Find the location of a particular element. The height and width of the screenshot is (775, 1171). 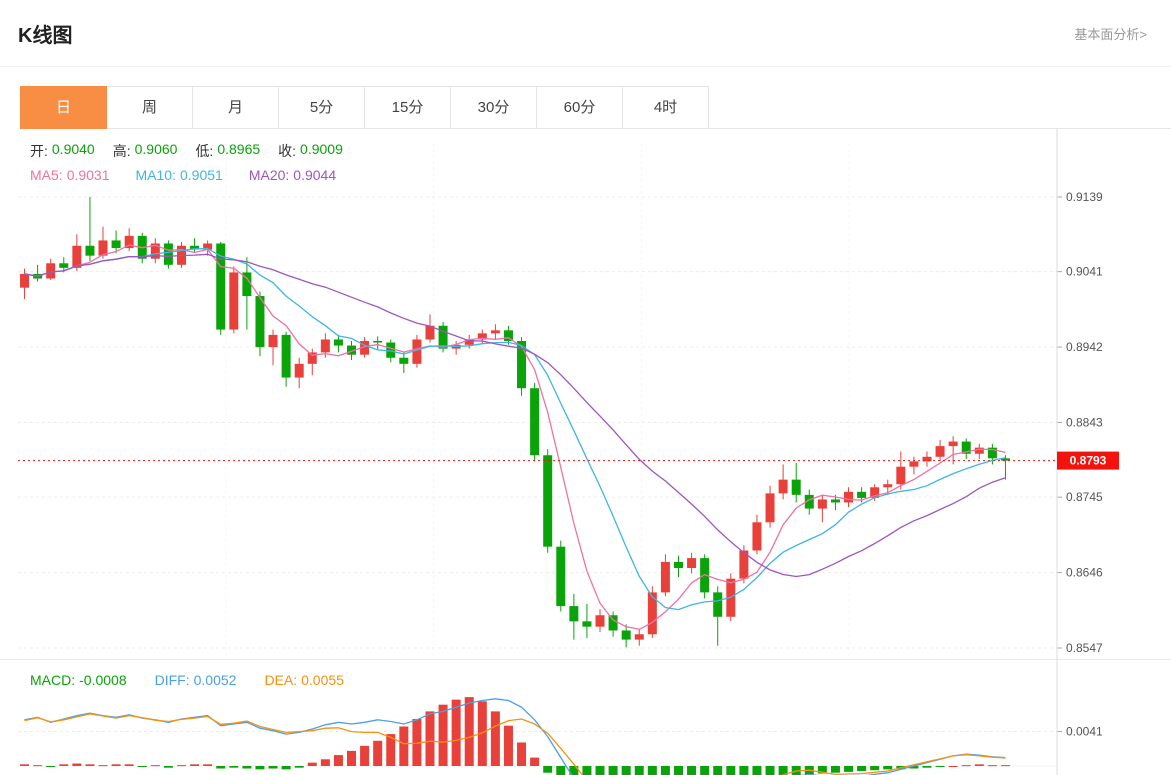

open-value: 开: 0.9040 is located at coordinates (62, 150).